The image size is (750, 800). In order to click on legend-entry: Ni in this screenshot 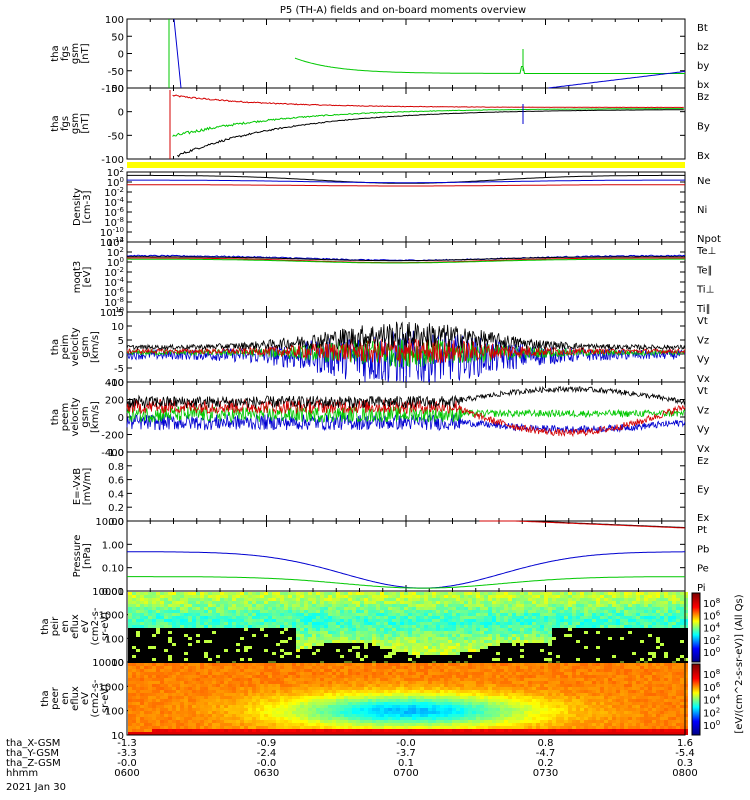, I will do `click(702, 210)`.